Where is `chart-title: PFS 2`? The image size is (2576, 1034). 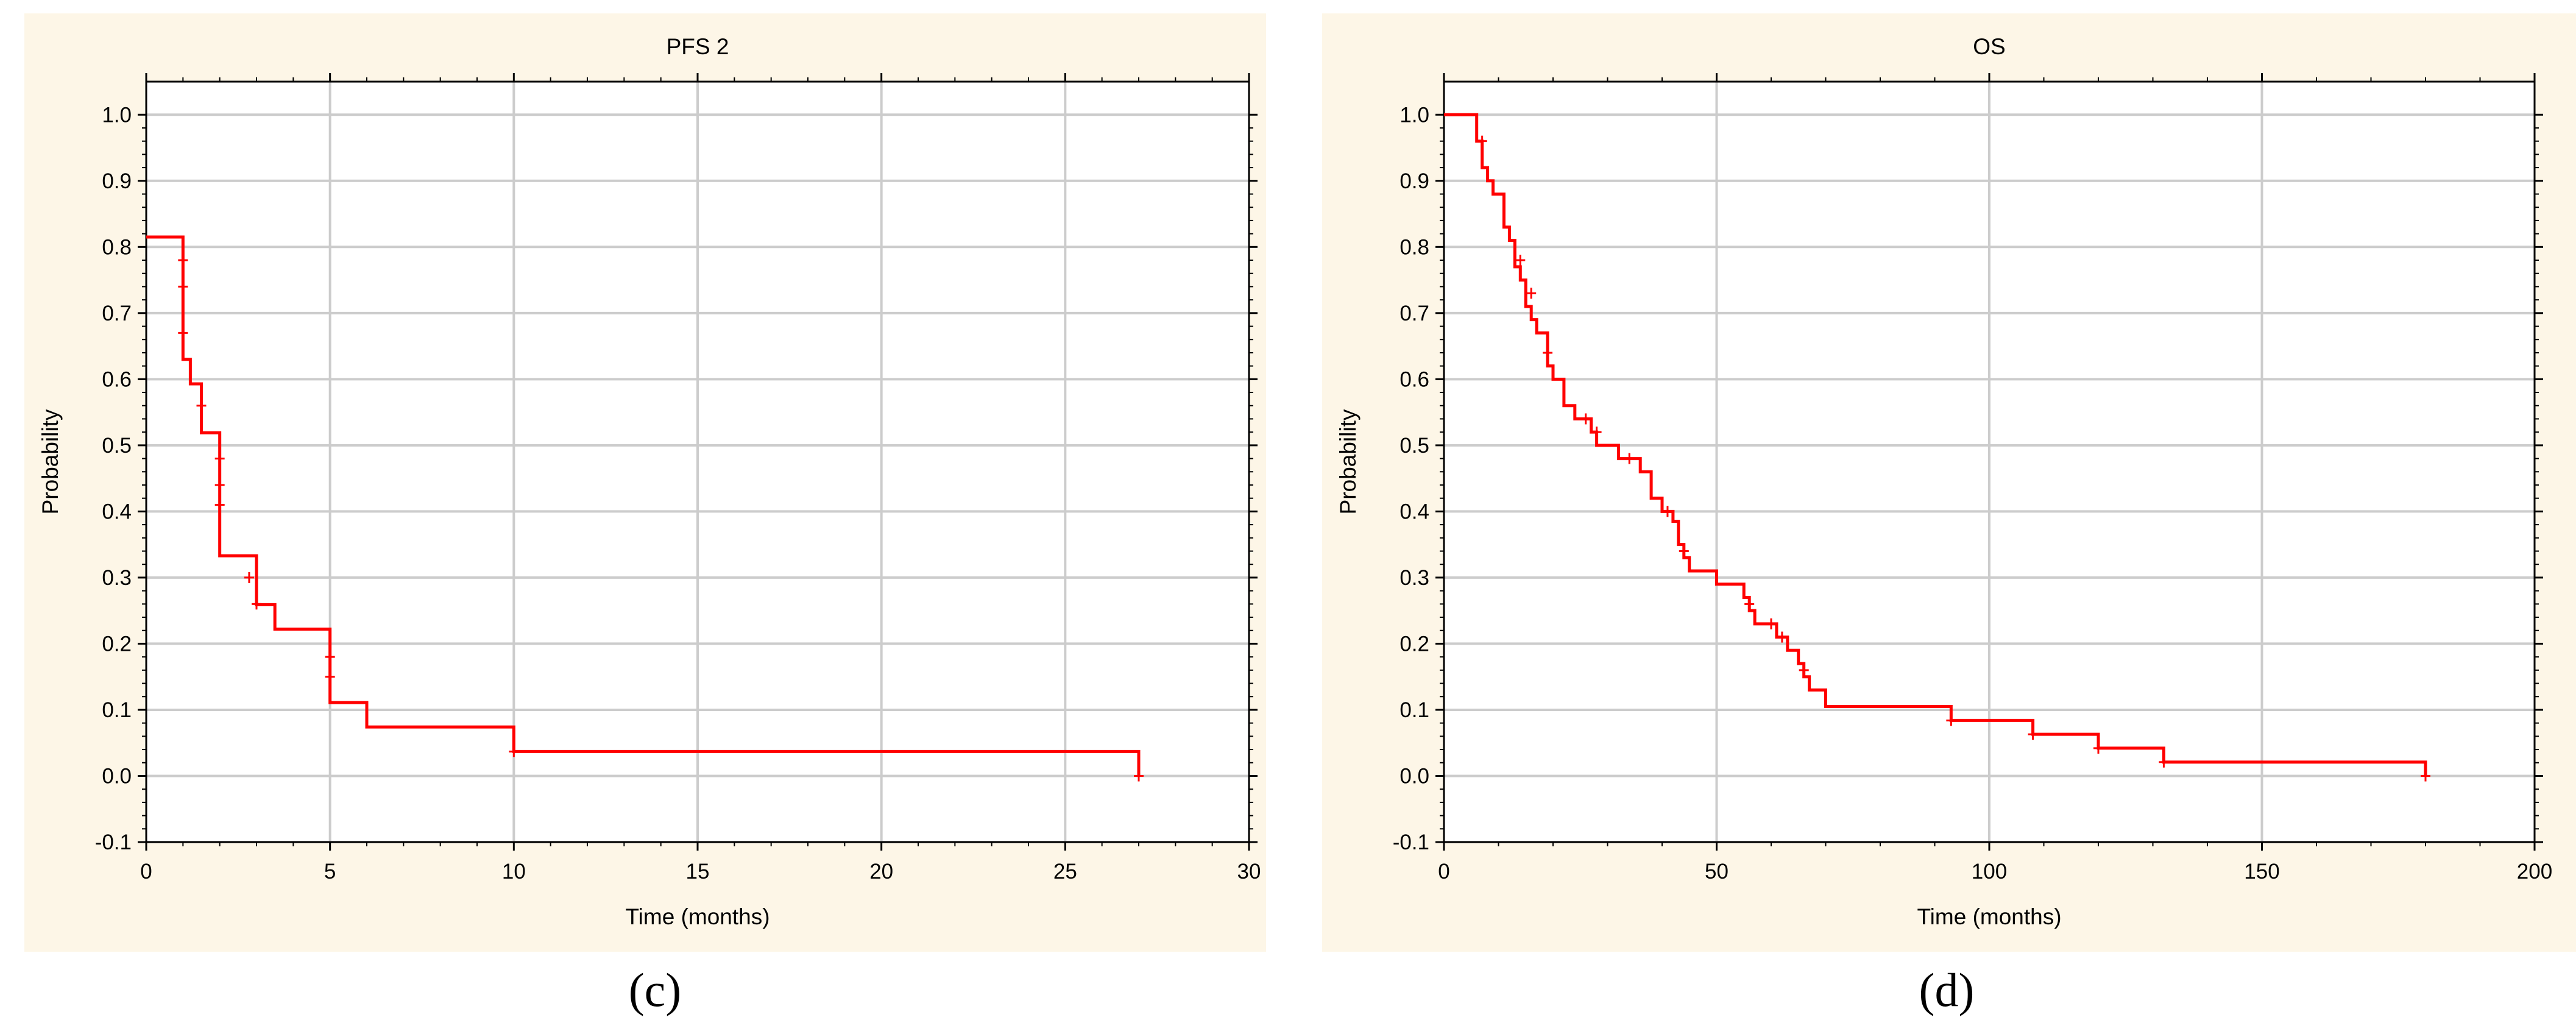 chart-title: PFS 2 is located at coordinates (698, 46).